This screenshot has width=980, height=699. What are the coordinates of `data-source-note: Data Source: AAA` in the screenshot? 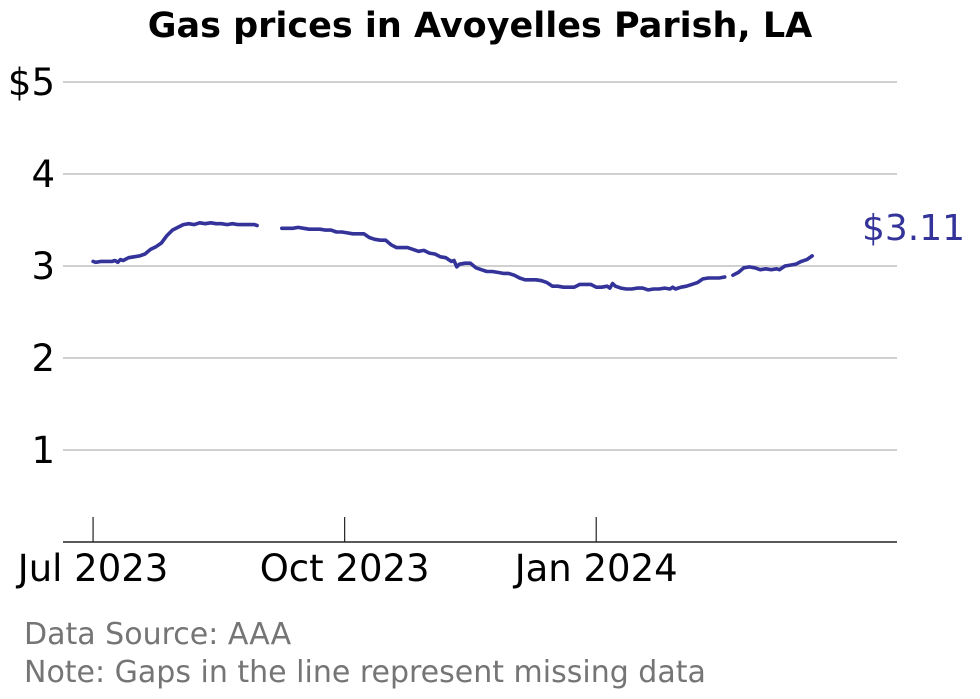 It's located at (158, 634).